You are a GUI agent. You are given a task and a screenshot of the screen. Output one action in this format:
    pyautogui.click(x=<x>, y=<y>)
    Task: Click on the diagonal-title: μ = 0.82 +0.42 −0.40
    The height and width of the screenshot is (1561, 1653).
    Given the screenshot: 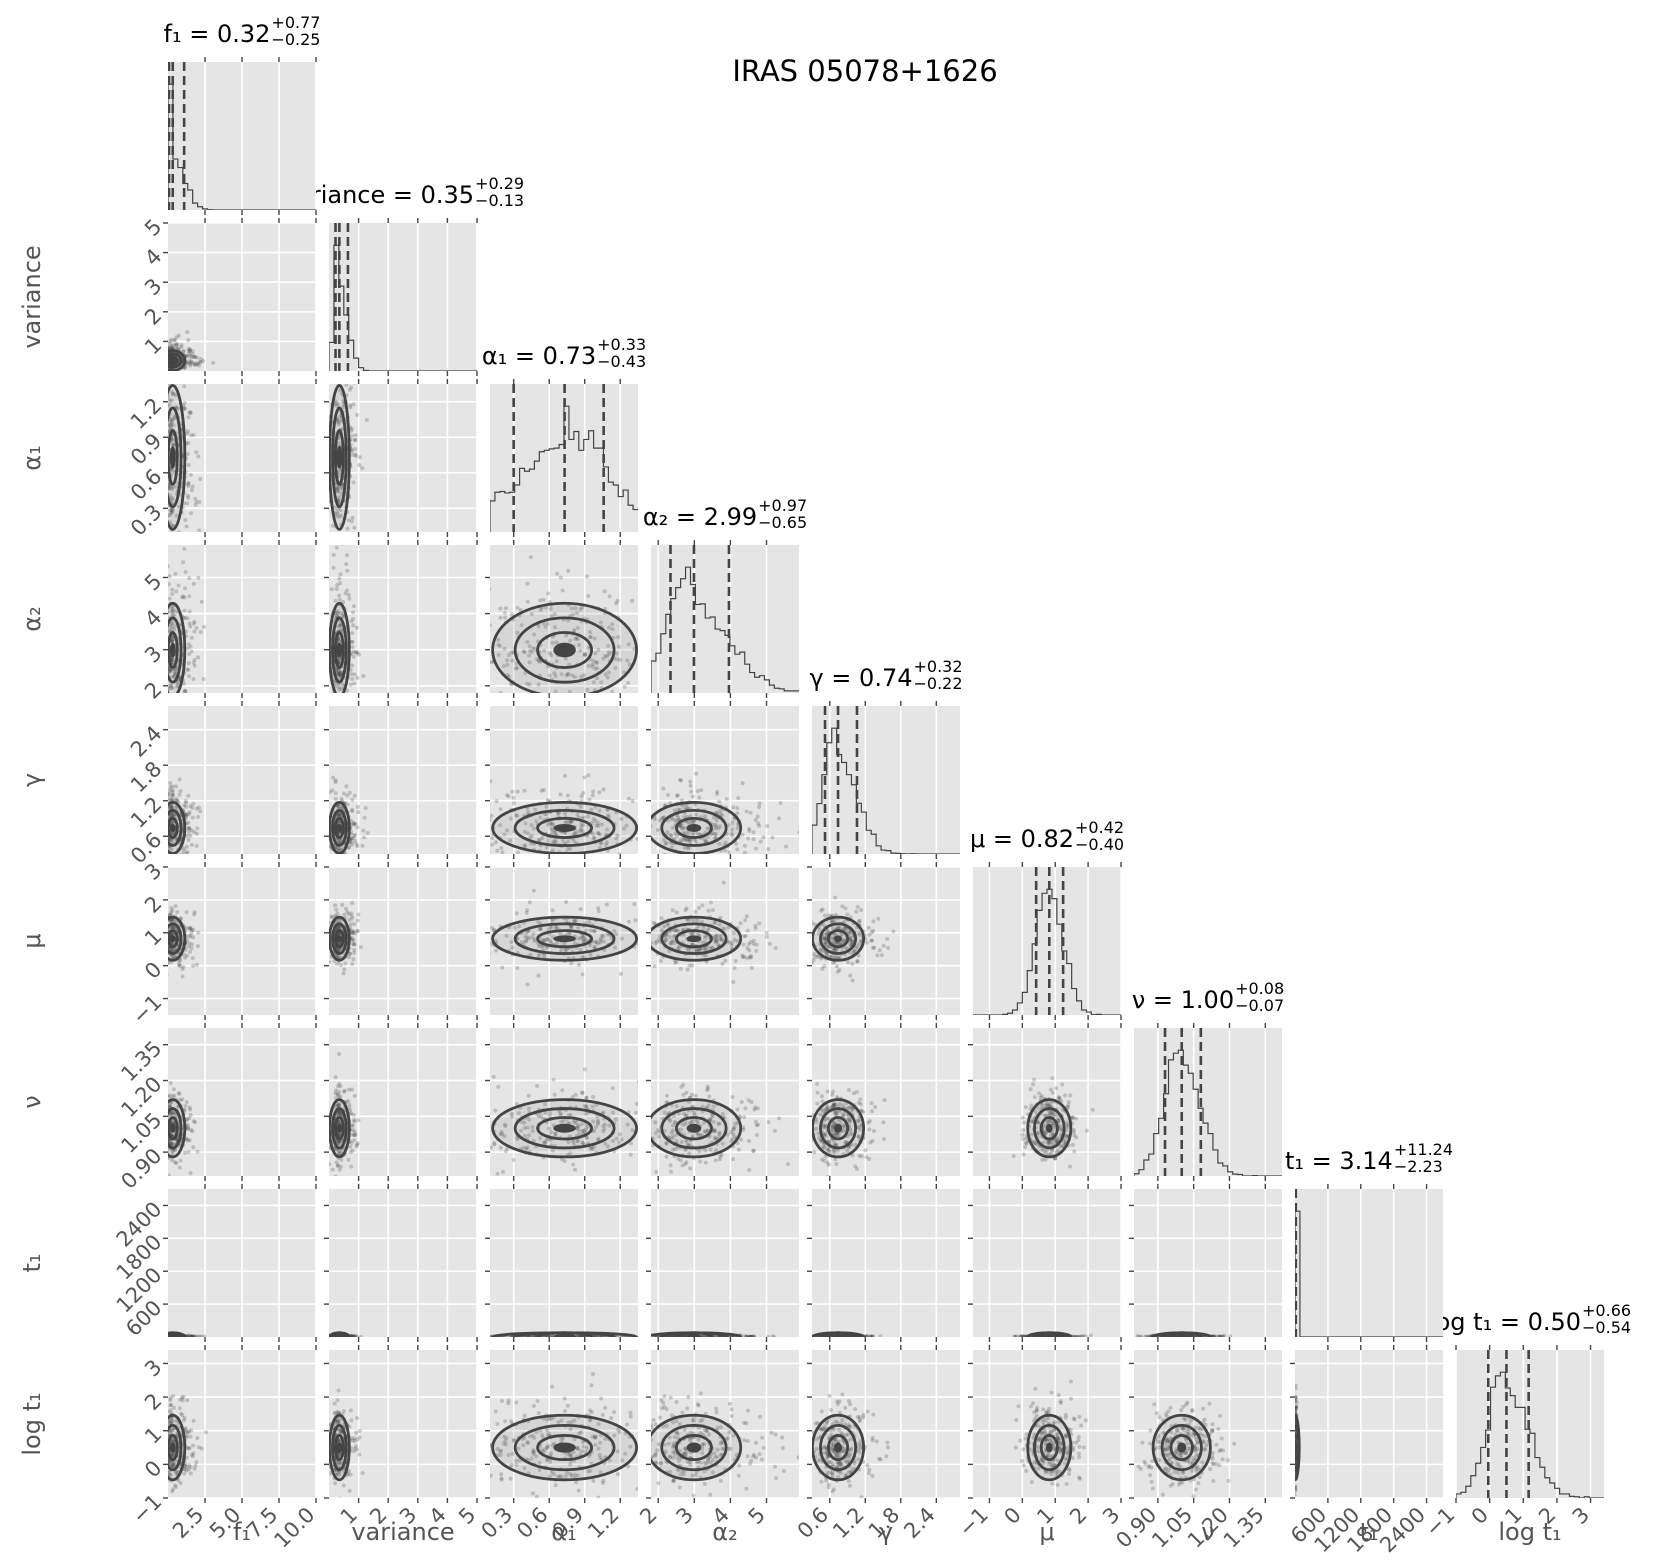 What is the action you would take?
    pyautogui.click(x=1046, y=838)
    